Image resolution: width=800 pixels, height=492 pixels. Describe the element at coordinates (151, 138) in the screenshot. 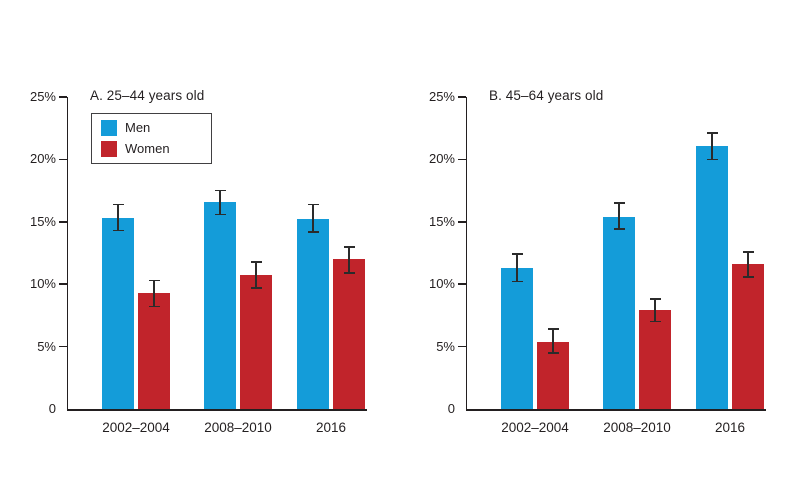

I see `legend: Men Women` at that location.